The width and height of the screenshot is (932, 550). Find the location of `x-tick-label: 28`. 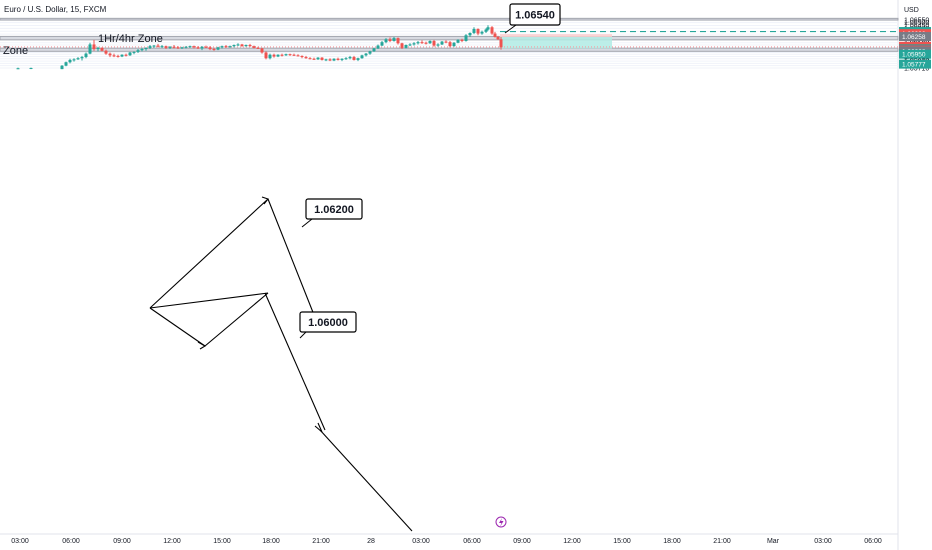

x-tick-label: 28 is located at coordinates (371, 541).